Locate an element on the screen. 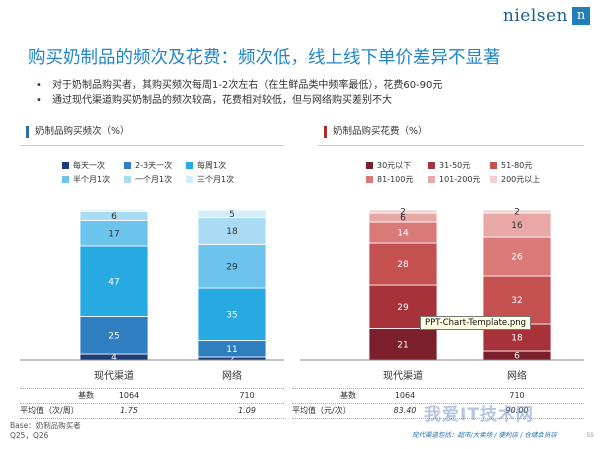 This screenshot has width=600, height=449. legend-label: 2-3天一次 is located at coordinates (154, 165).